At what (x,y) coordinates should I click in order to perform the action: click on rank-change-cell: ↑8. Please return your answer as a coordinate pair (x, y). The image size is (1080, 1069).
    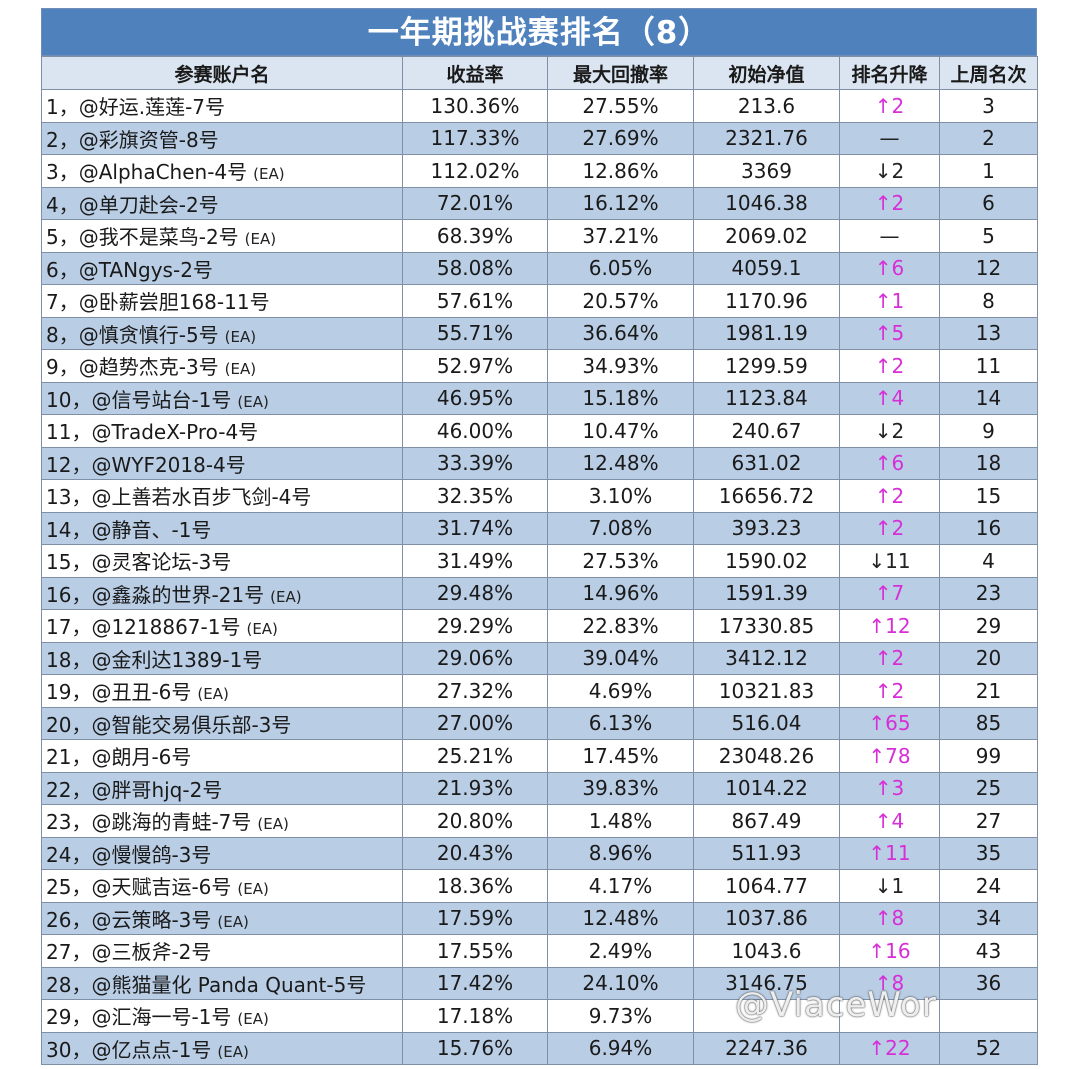
    Looking at the image, I should click on (889, 918).